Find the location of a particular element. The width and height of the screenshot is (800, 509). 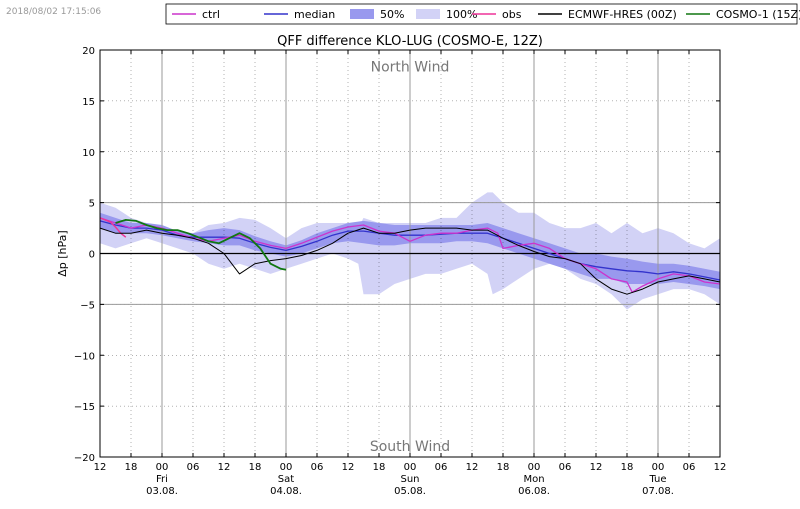

y-tick-label: 20 is located at coordinates (88, 51).